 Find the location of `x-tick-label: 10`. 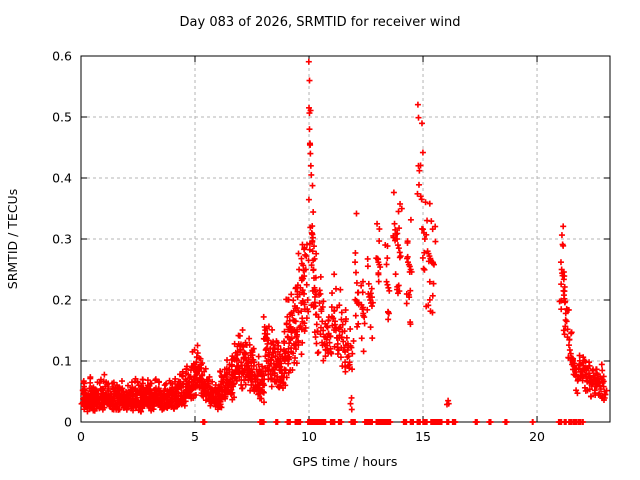

x-tick-label: 10 is located at coordinates (309, 436).